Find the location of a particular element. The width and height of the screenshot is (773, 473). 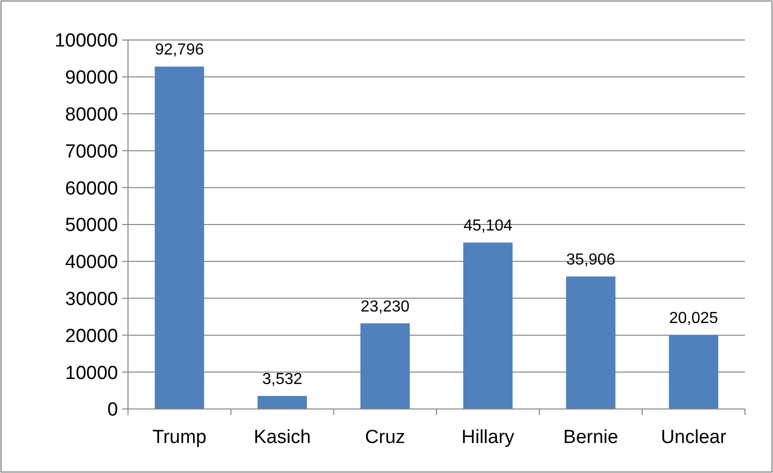

y-tick-label: 100000 is located at coordinates (86, 41).